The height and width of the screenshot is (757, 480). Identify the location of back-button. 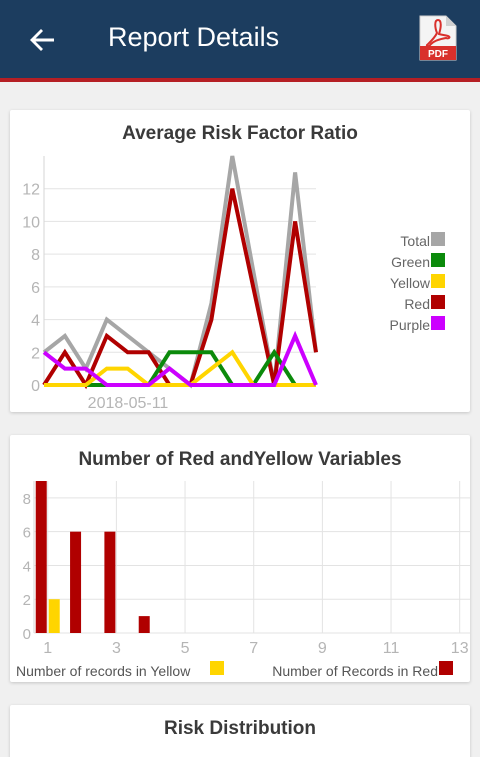
(44, 40).